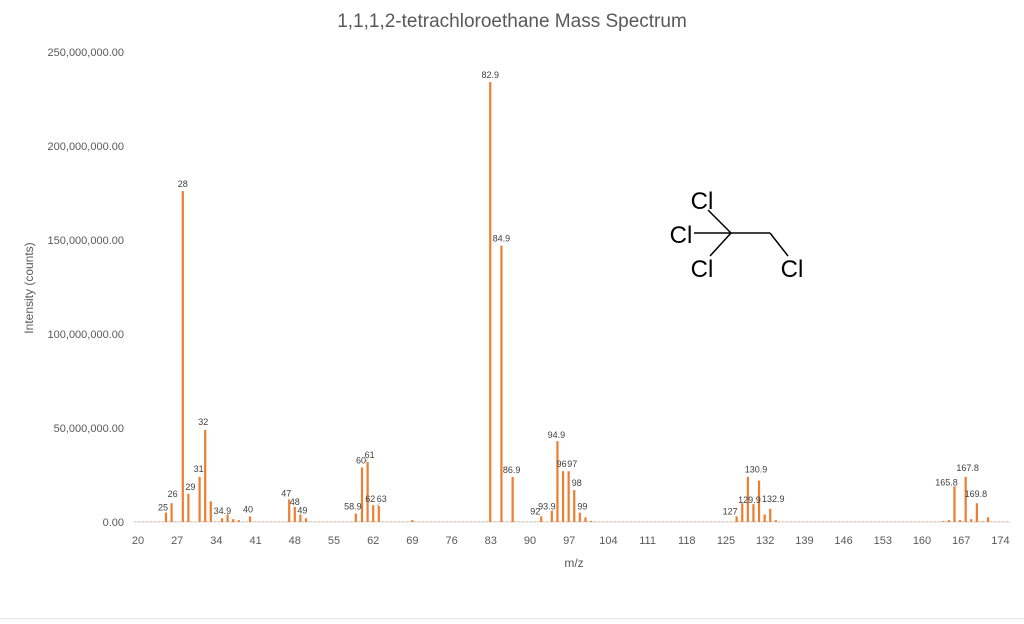 The width and height of the screenshot is (1024, 624). I want to click on x-tick-label: 167, so click(961, 541).